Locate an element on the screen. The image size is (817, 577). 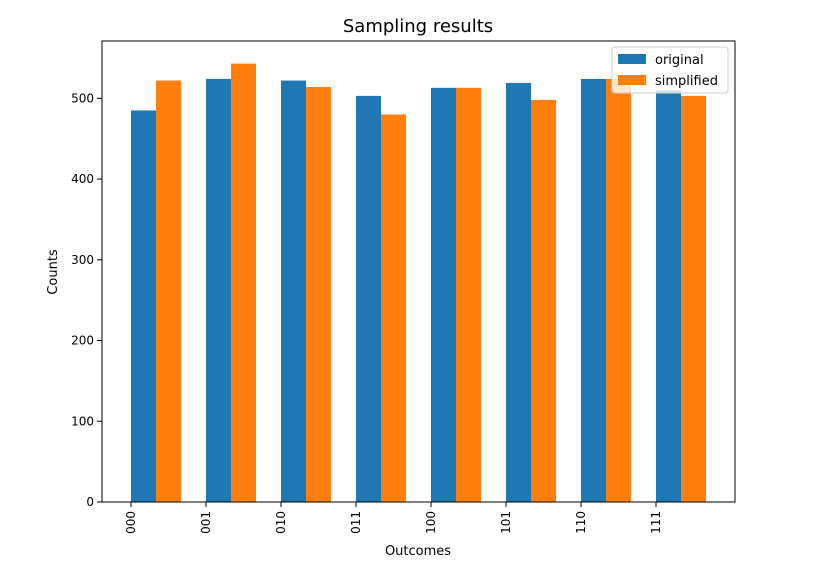
legend-swatch-simplified is located at coordinates (632, 80).